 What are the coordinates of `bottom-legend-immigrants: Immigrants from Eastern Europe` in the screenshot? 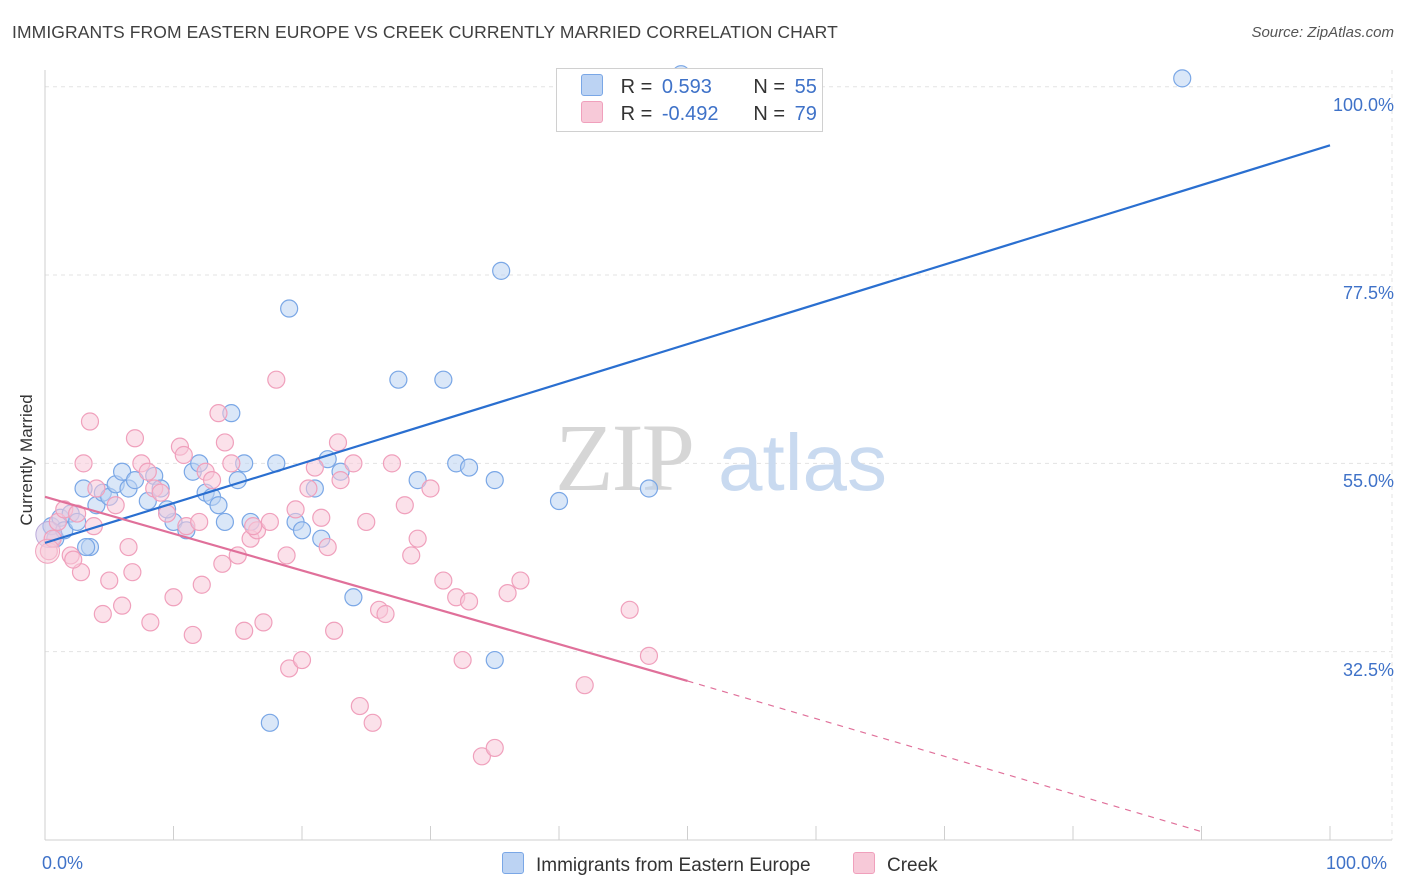 It's located at (656, 864).